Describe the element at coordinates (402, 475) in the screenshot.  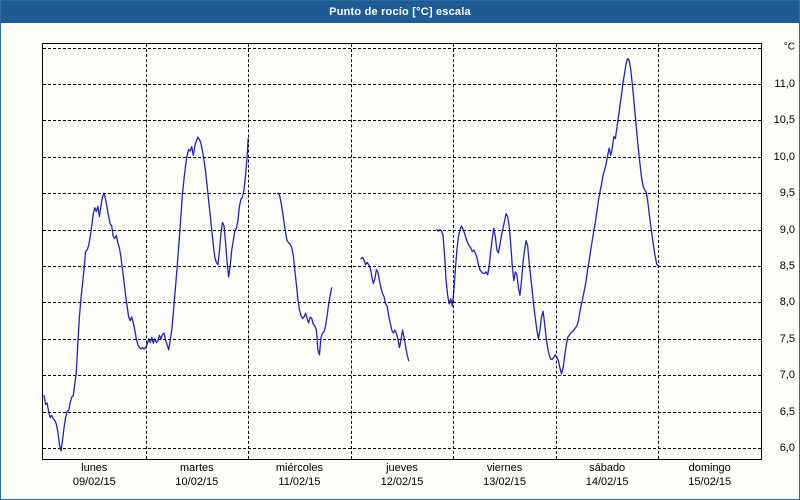
I see `x-axis-tick-label: jueves 12/02/15` at that location.